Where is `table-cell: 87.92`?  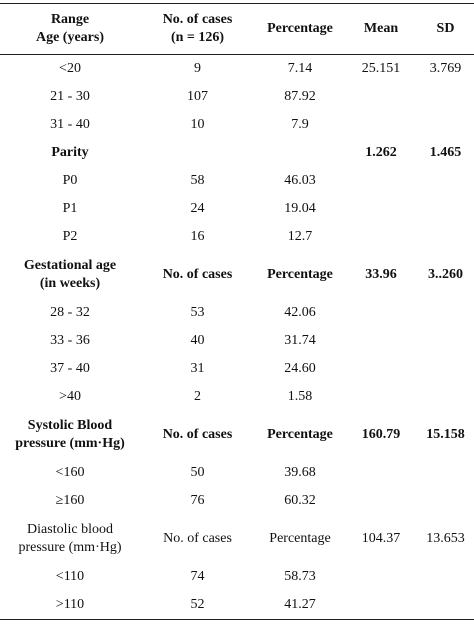 table-cell: 87.92 is located at coordinates (300, 96).